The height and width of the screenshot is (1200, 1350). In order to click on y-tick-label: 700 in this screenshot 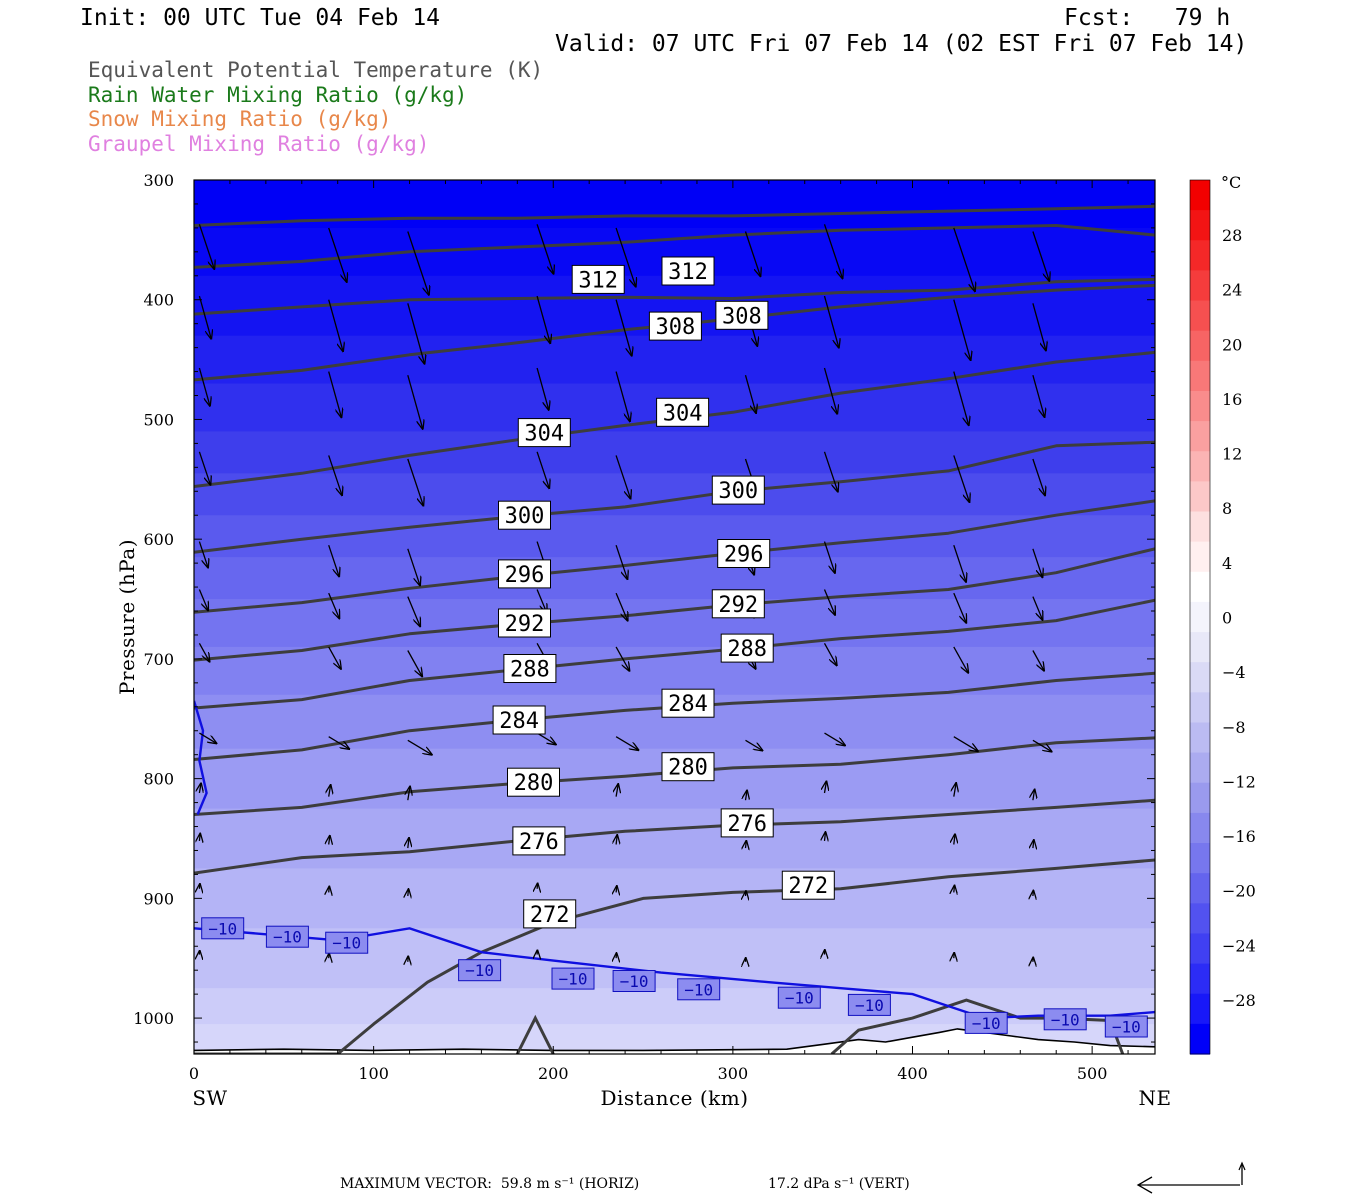, I will do `click(158, 659)`.